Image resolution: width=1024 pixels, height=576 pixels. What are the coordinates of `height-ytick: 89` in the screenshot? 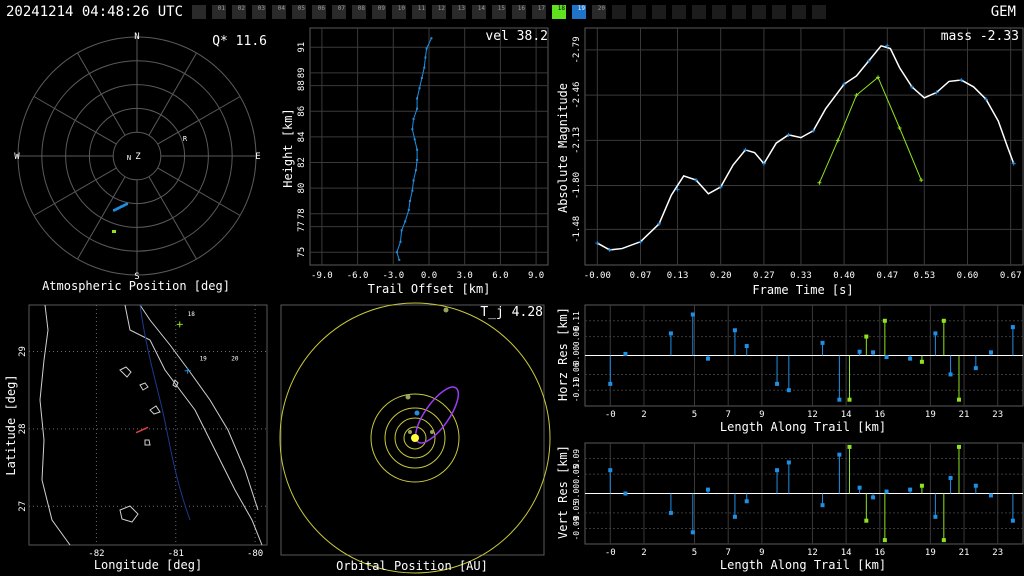 It's located at (302, 72).